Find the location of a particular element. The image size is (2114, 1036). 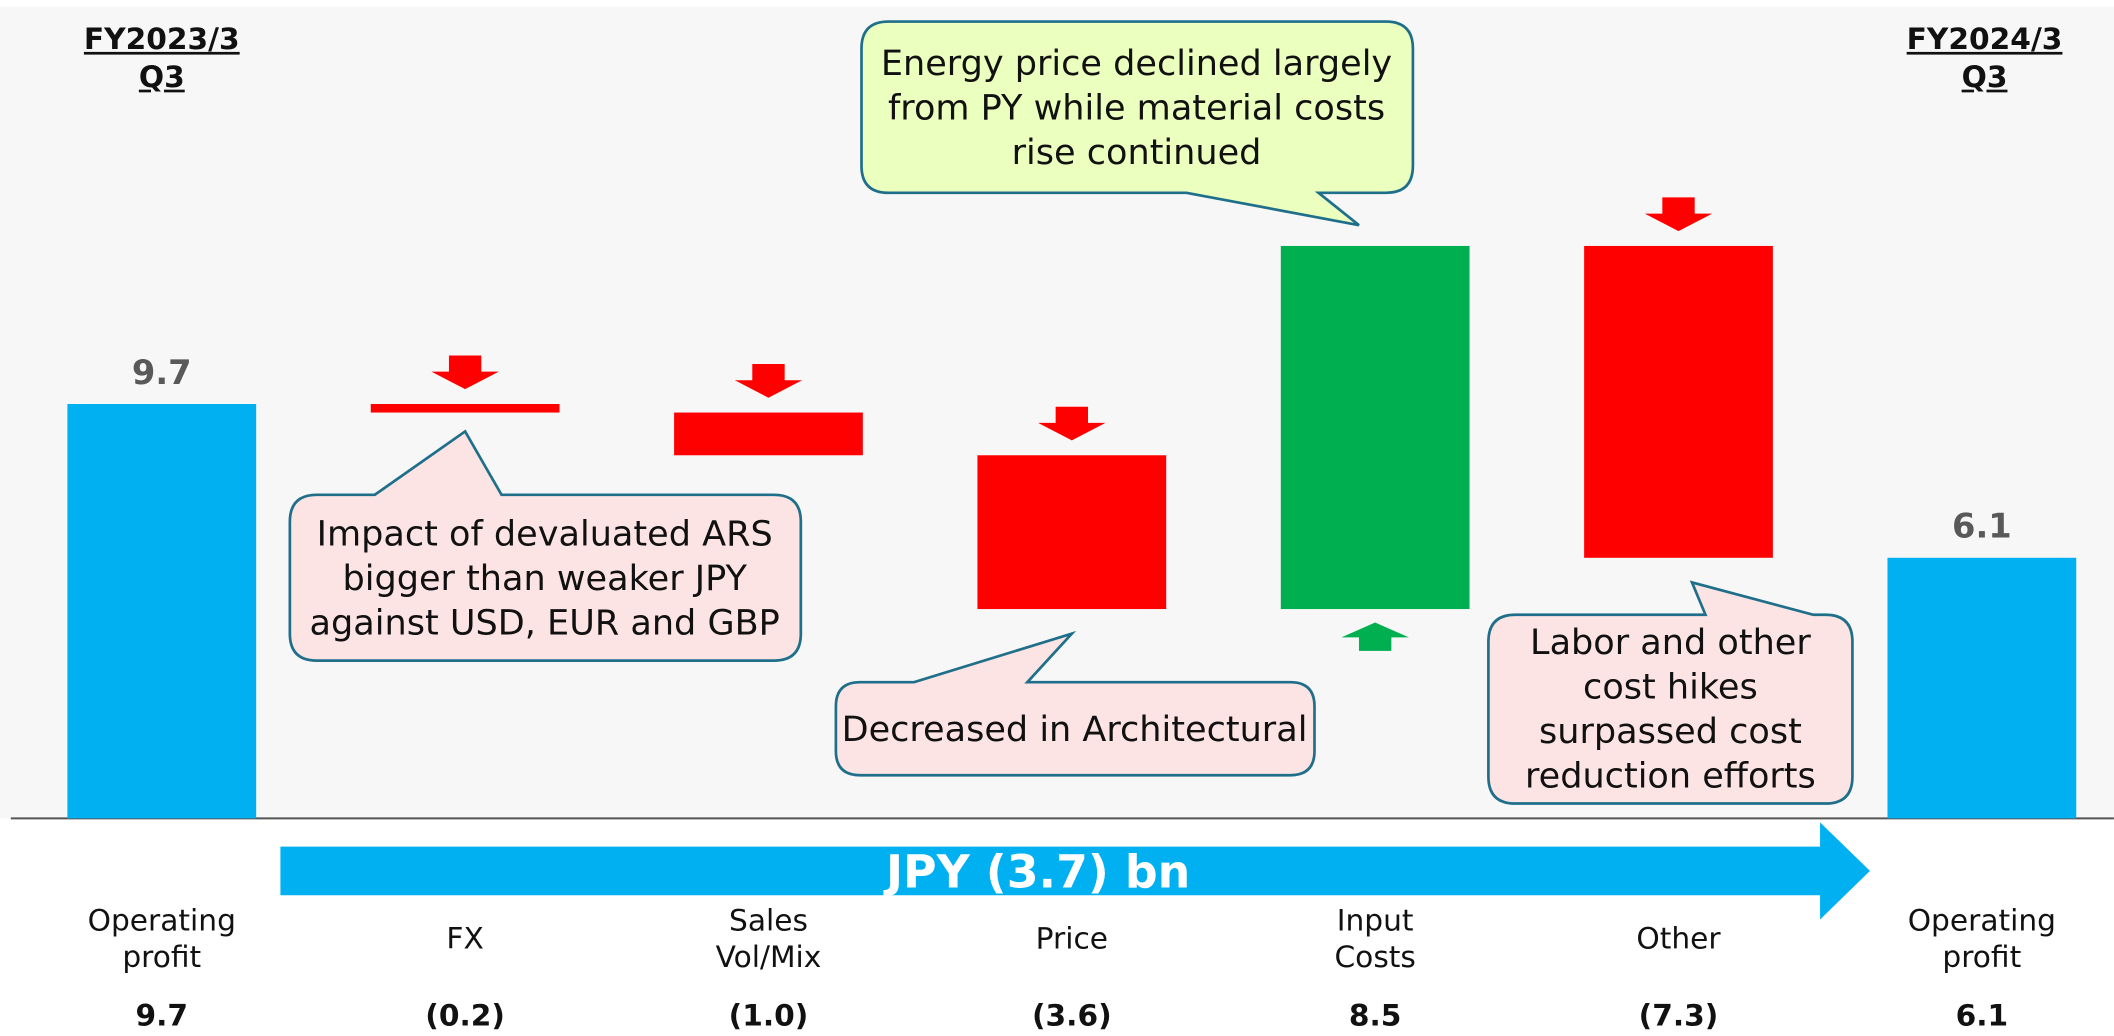

category-label: Sales Vol/Mix is located at coordinates (768, 939).